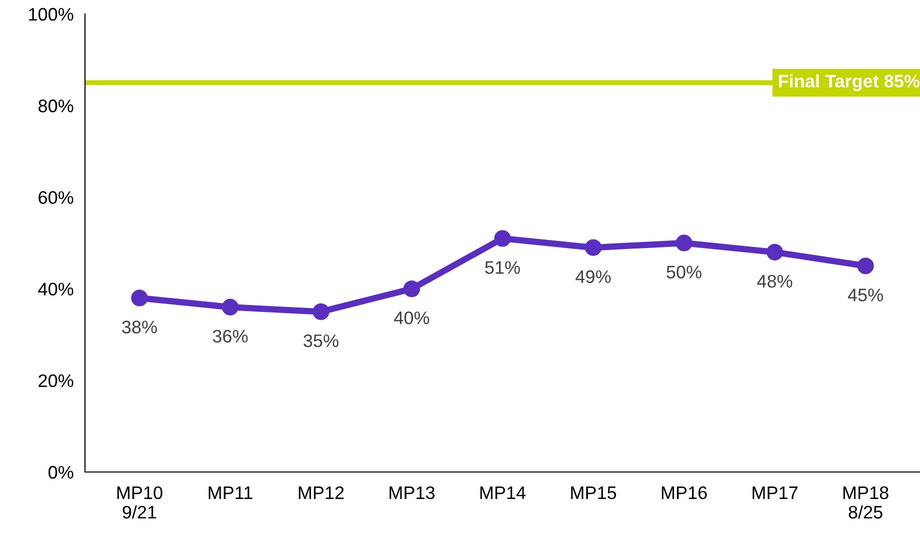 The height and width of the screenshot is (546, 920). What do you see at coordinates (774, 281) in the screenshot?
I see `data-label: 48%` at bounding box center [774, 281].